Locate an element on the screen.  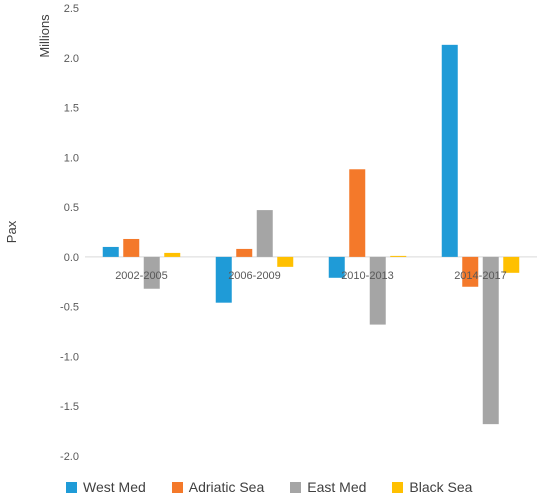
legend-label: West Med is located at coordinates (114, 487).